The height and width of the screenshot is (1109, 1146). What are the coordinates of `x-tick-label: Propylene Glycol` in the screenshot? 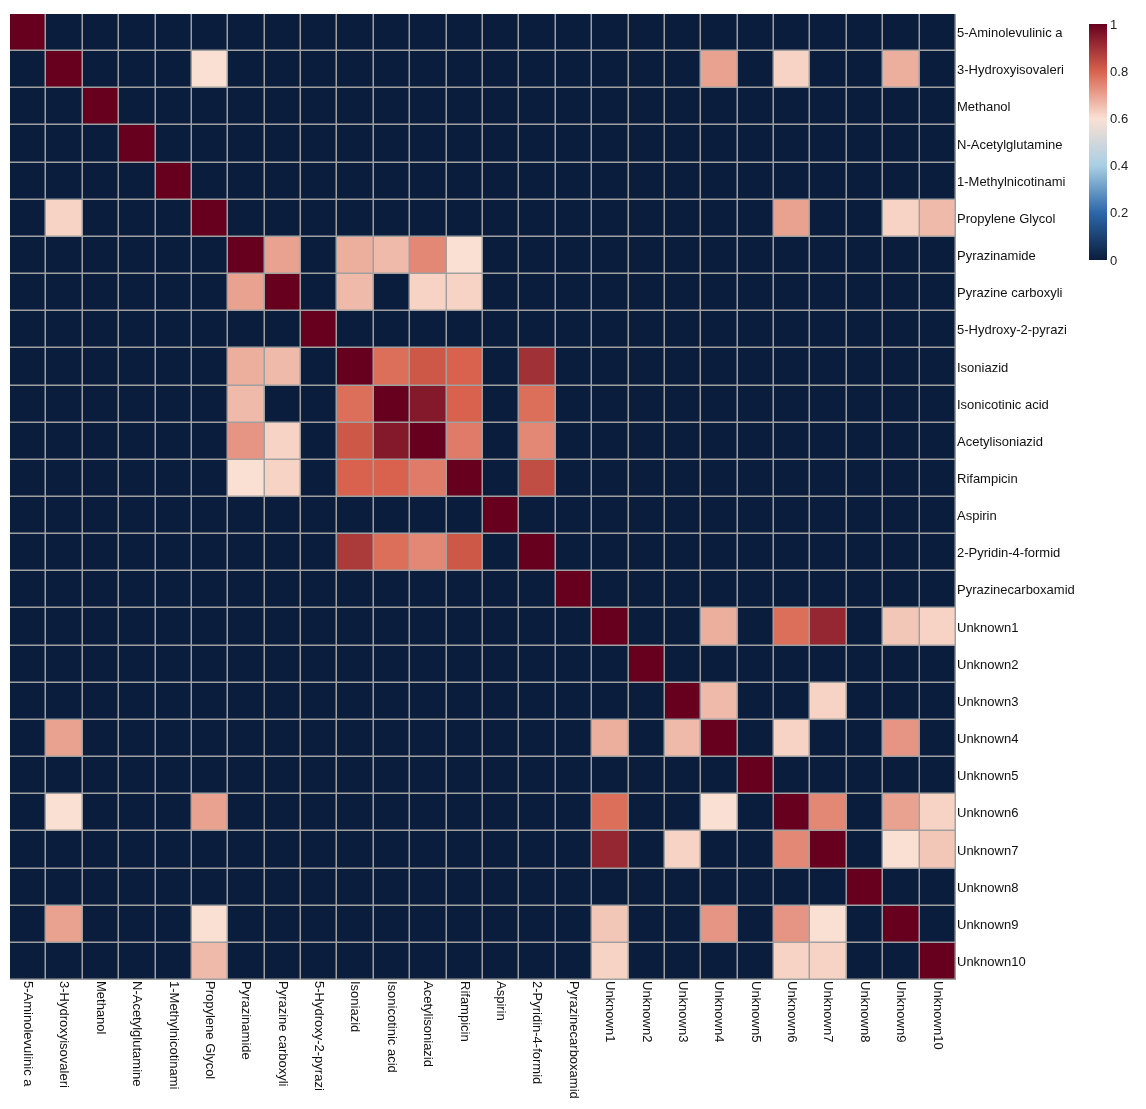 It's located at (210, 1030).